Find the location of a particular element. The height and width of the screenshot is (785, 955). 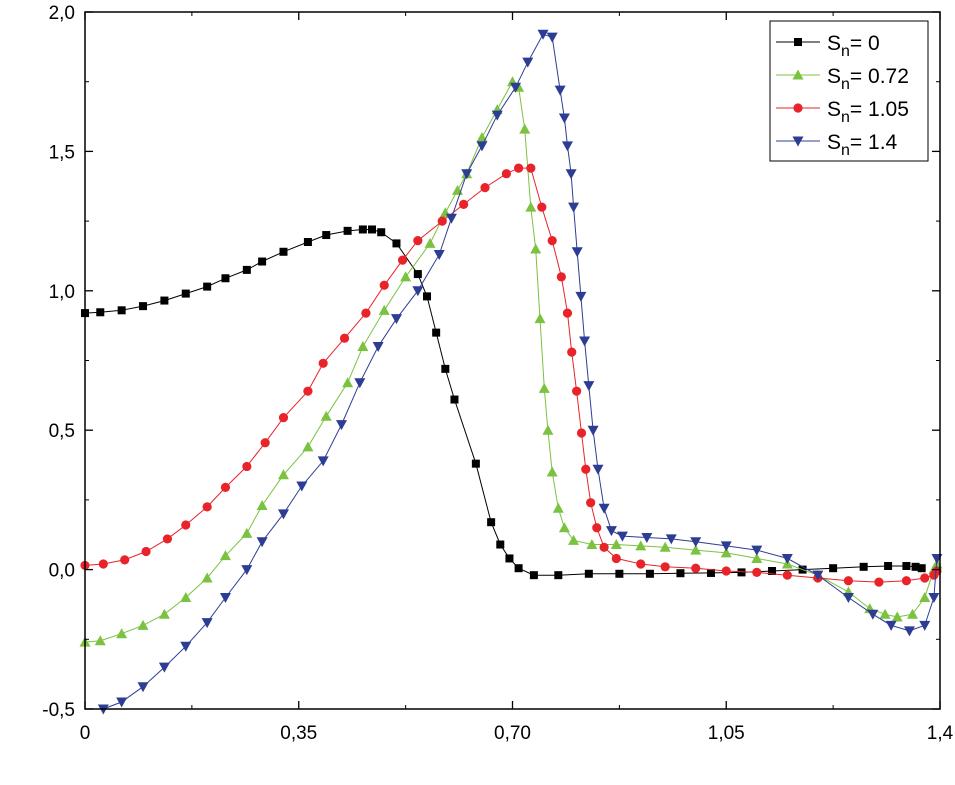

y-tick-label: 1,0 is located at coordinates (62, 292).